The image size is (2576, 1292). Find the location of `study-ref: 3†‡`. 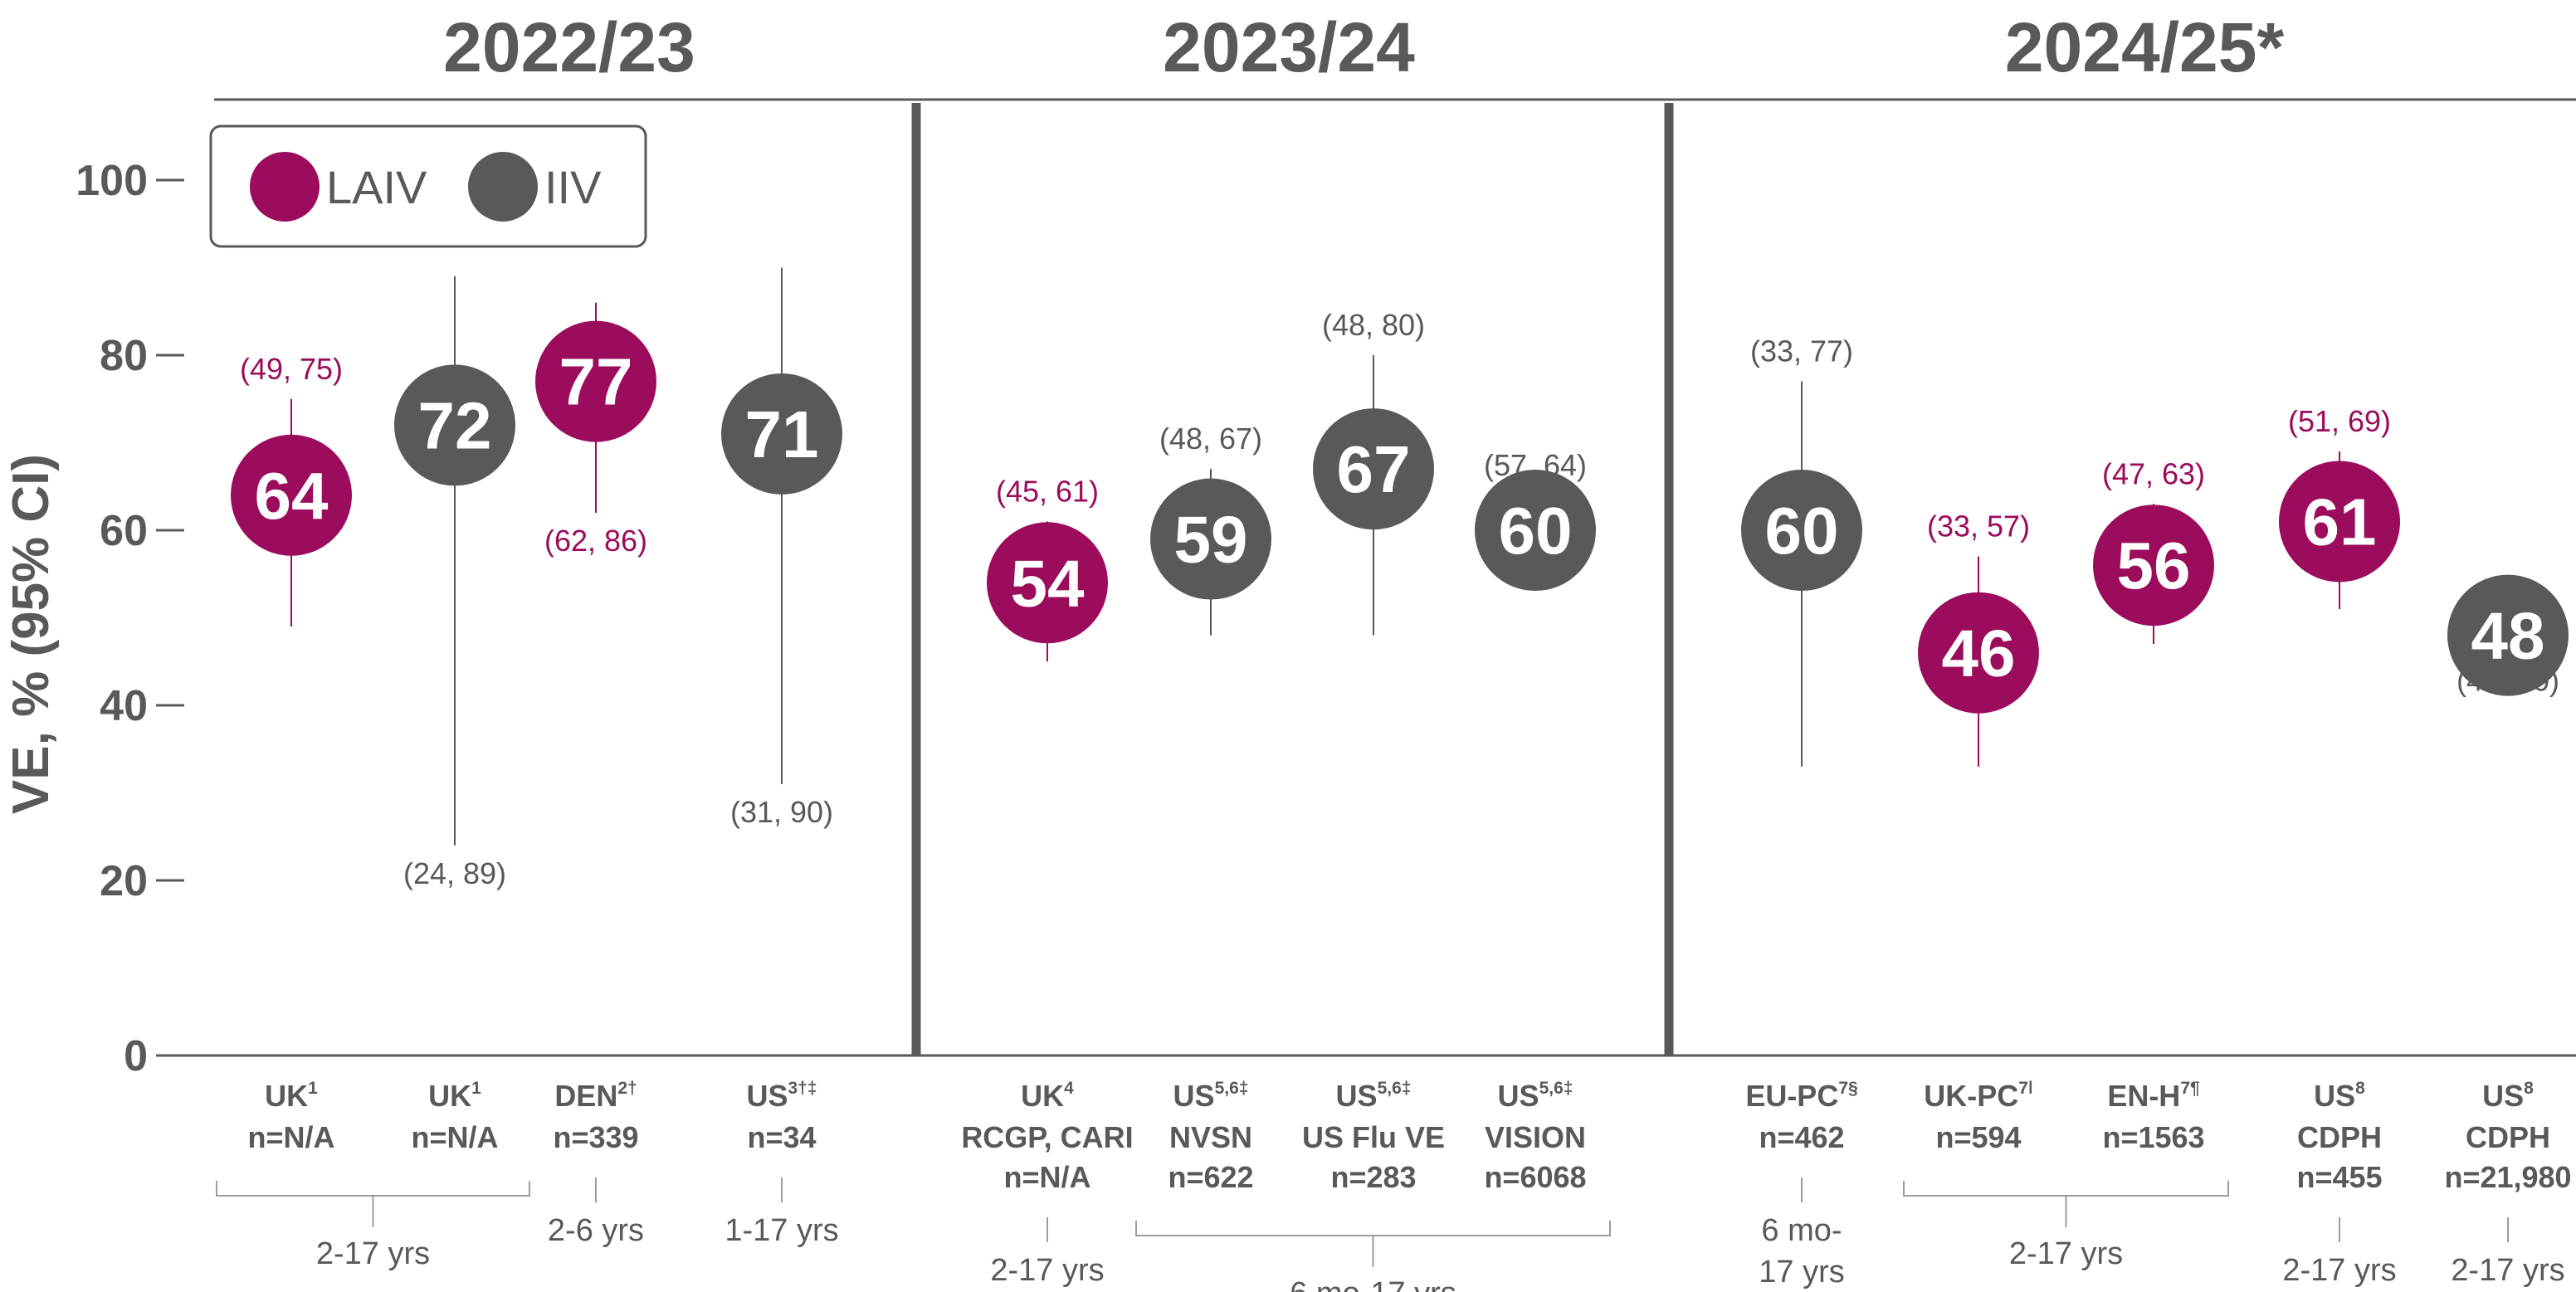

study-ref: 3†‡ is located at coordinates (803, 1088).